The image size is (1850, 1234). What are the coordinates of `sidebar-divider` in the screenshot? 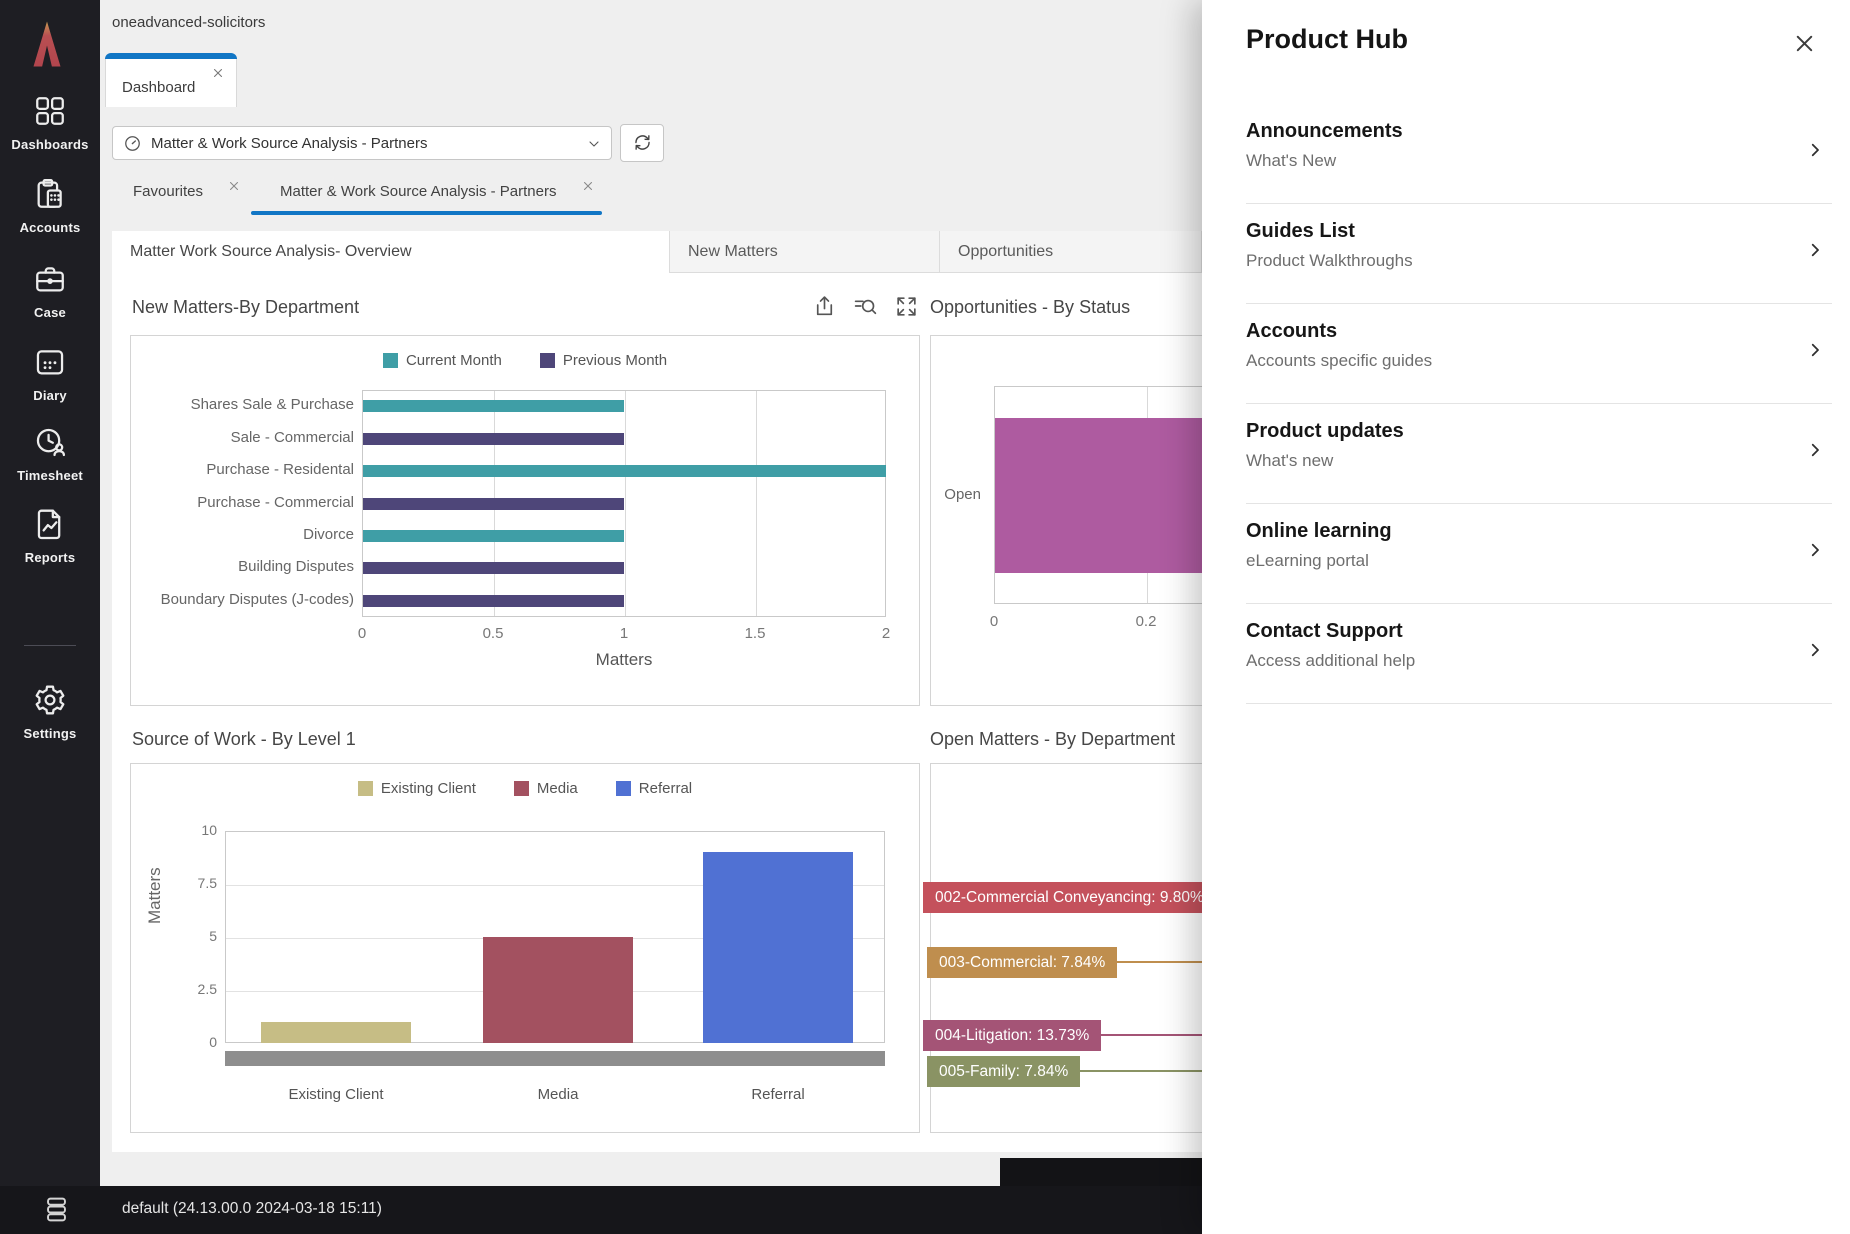 It's located at (50, 645).